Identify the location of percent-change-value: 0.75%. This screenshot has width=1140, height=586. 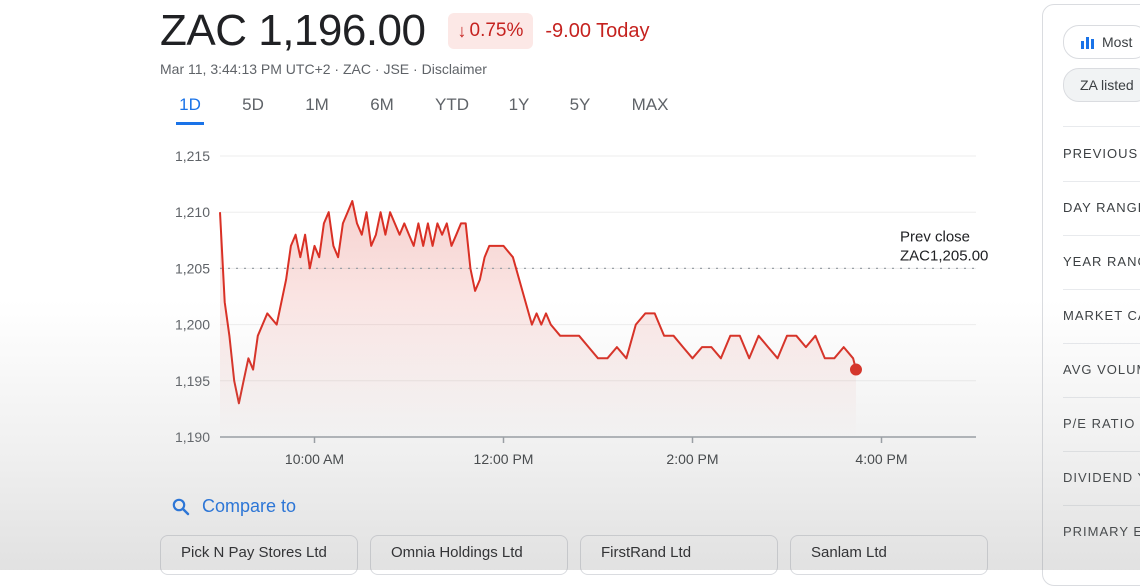
(496, 30).